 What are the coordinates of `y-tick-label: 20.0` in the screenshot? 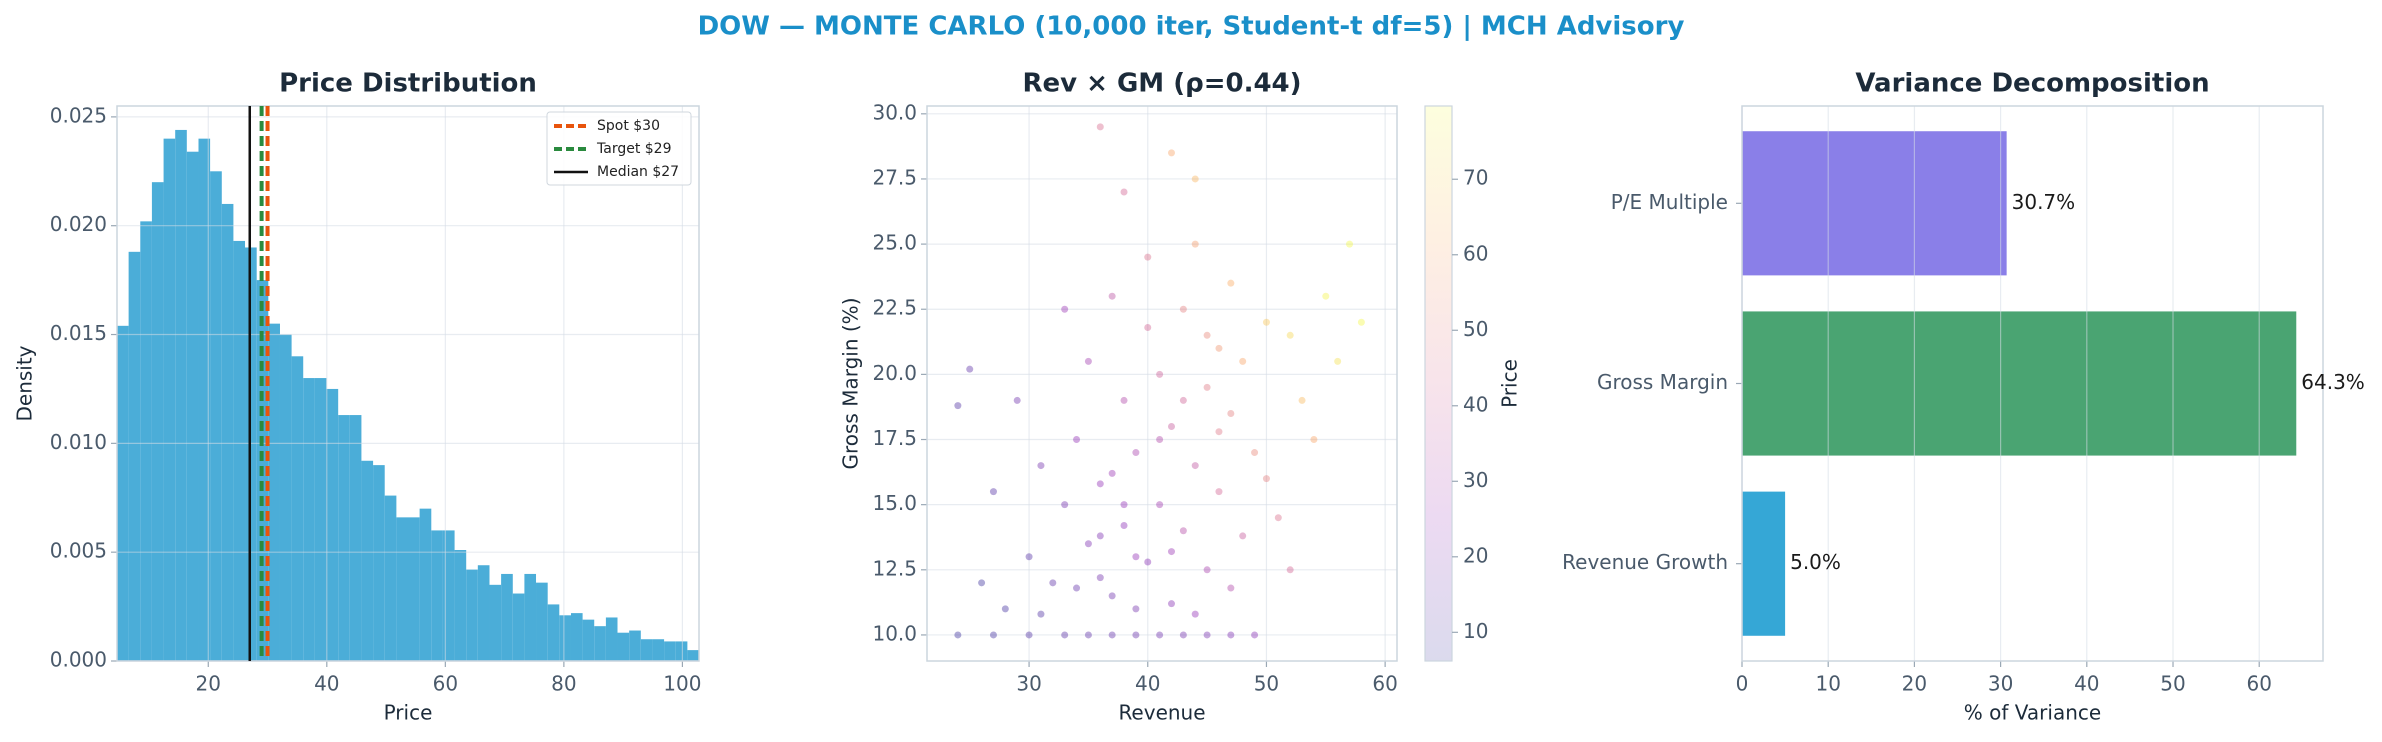 It's located at (894, 373).